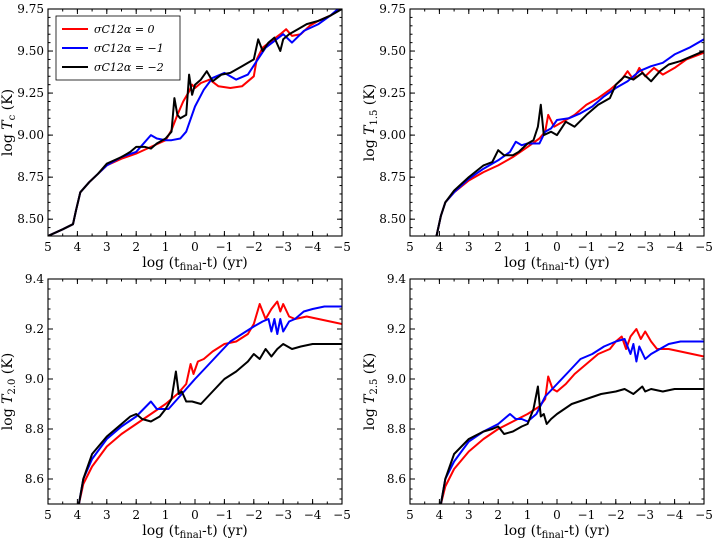 The height and width of the screenshot is (540, 719). I want to click on y-axis-label: log T2.0 (K), so click(9, 391).